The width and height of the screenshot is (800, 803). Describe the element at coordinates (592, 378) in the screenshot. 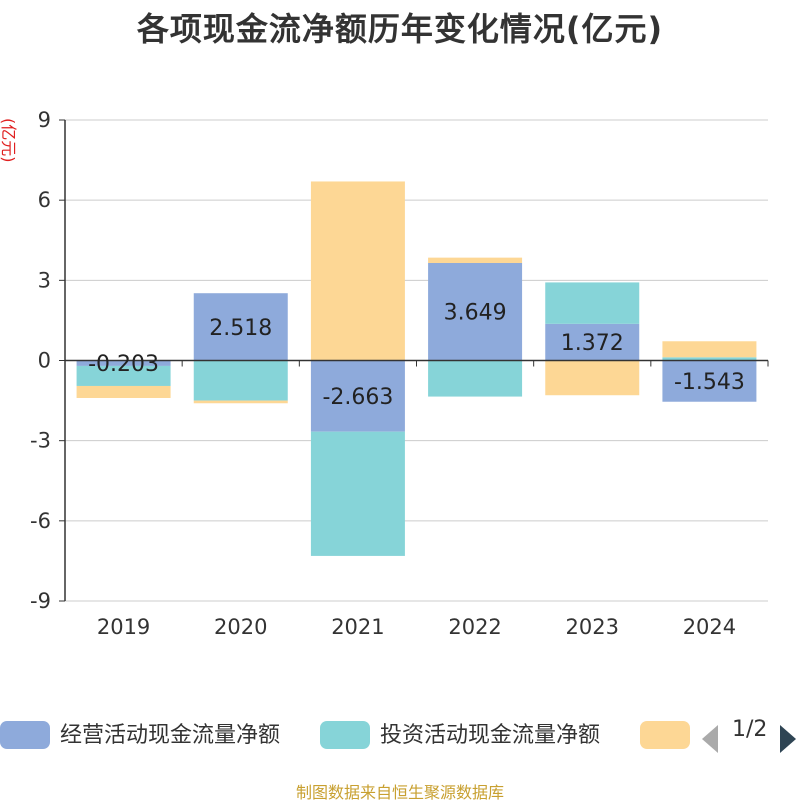

I see `bar-financing-2023` at that location.